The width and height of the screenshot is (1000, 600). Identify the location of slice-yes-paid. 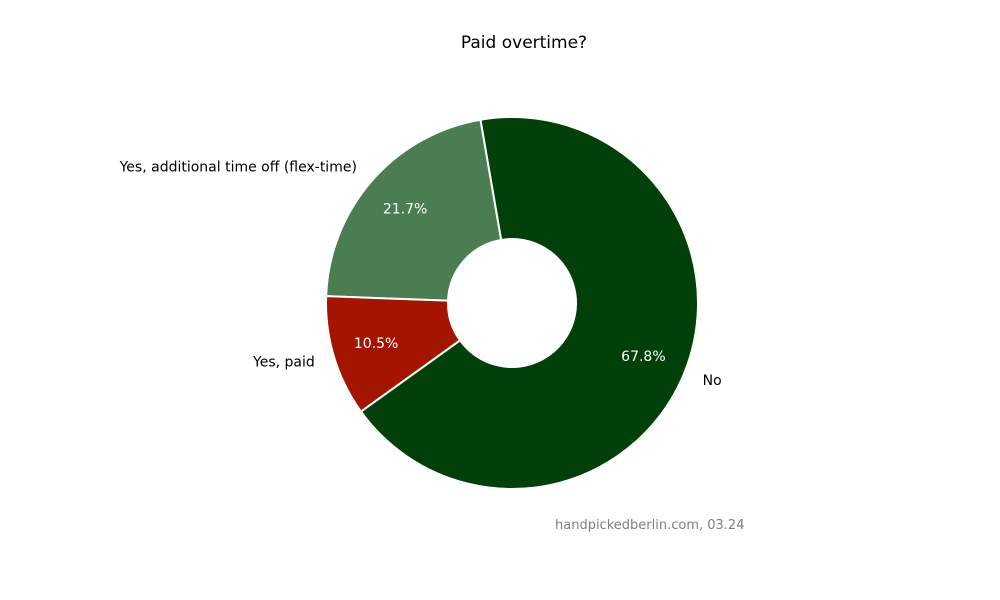
(393, 354).